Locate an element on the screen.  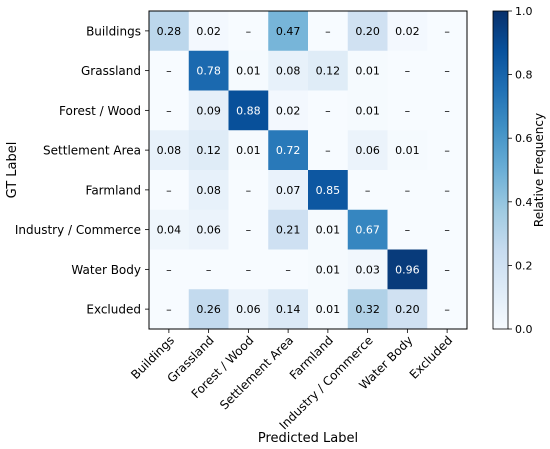
y-tick-label: Farmland is located at coordinates (113, 190).